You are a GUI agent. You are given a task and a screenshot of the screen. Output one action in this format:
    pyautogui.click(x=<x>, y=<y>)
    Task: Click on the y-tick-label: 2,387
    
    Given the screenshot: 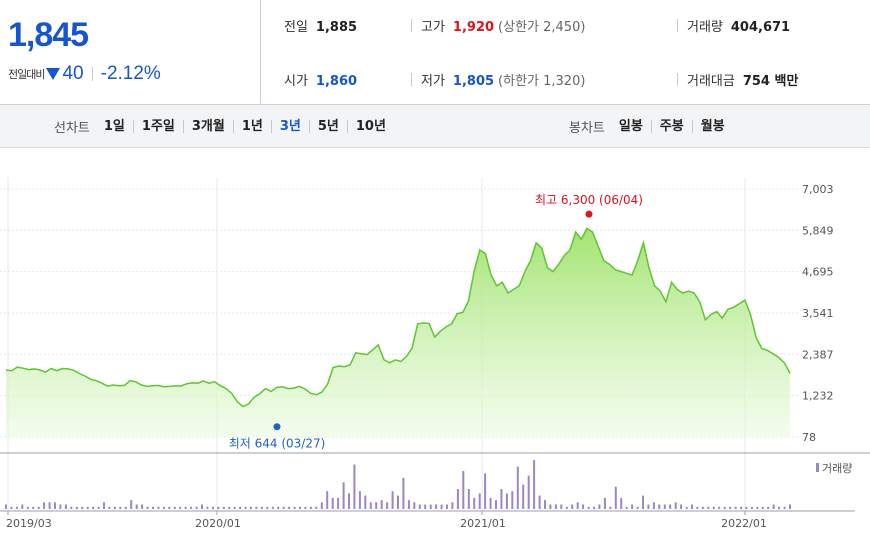 What is the action you would take?
    pyautogui.click(x=818, y=354)
    